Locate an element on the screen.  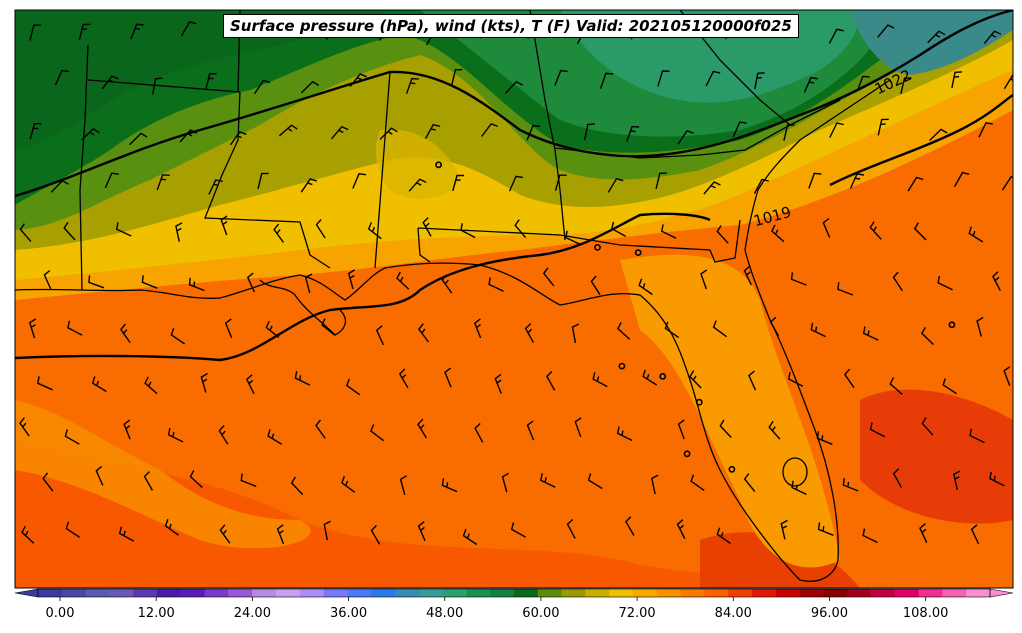
lake-okeechobee is located at coordinates (795, 472).